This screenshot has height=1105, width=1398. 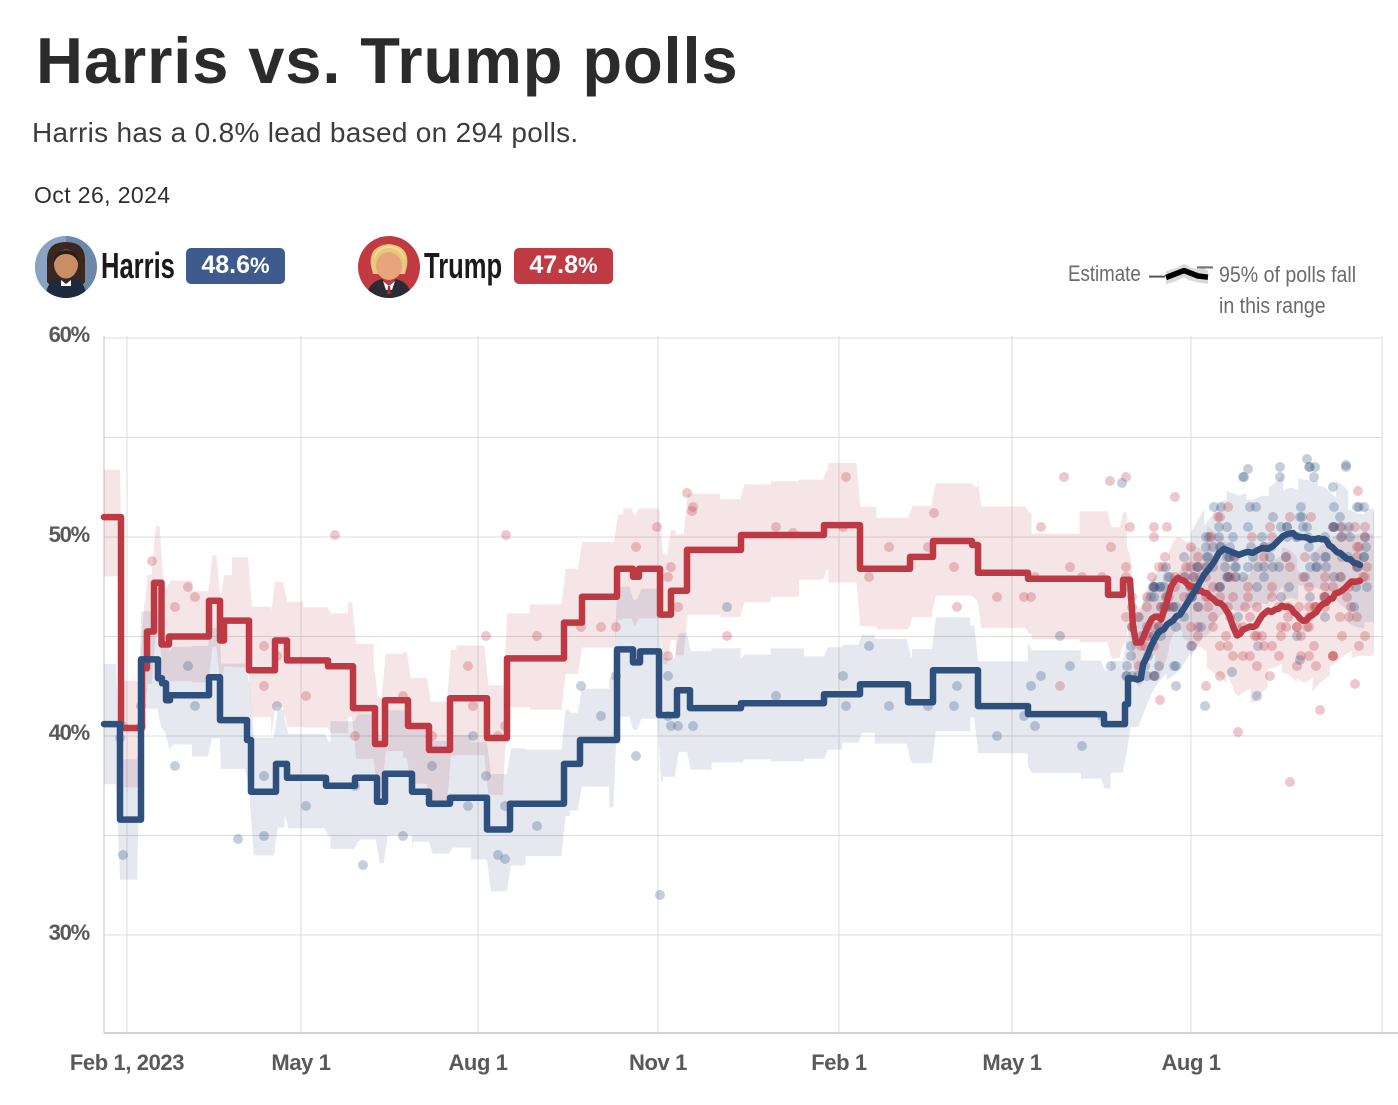 What do you see at coordinates (69, 932) in the screenshot?
I see `svg-text: 30%` at bounding box center [69, 932].